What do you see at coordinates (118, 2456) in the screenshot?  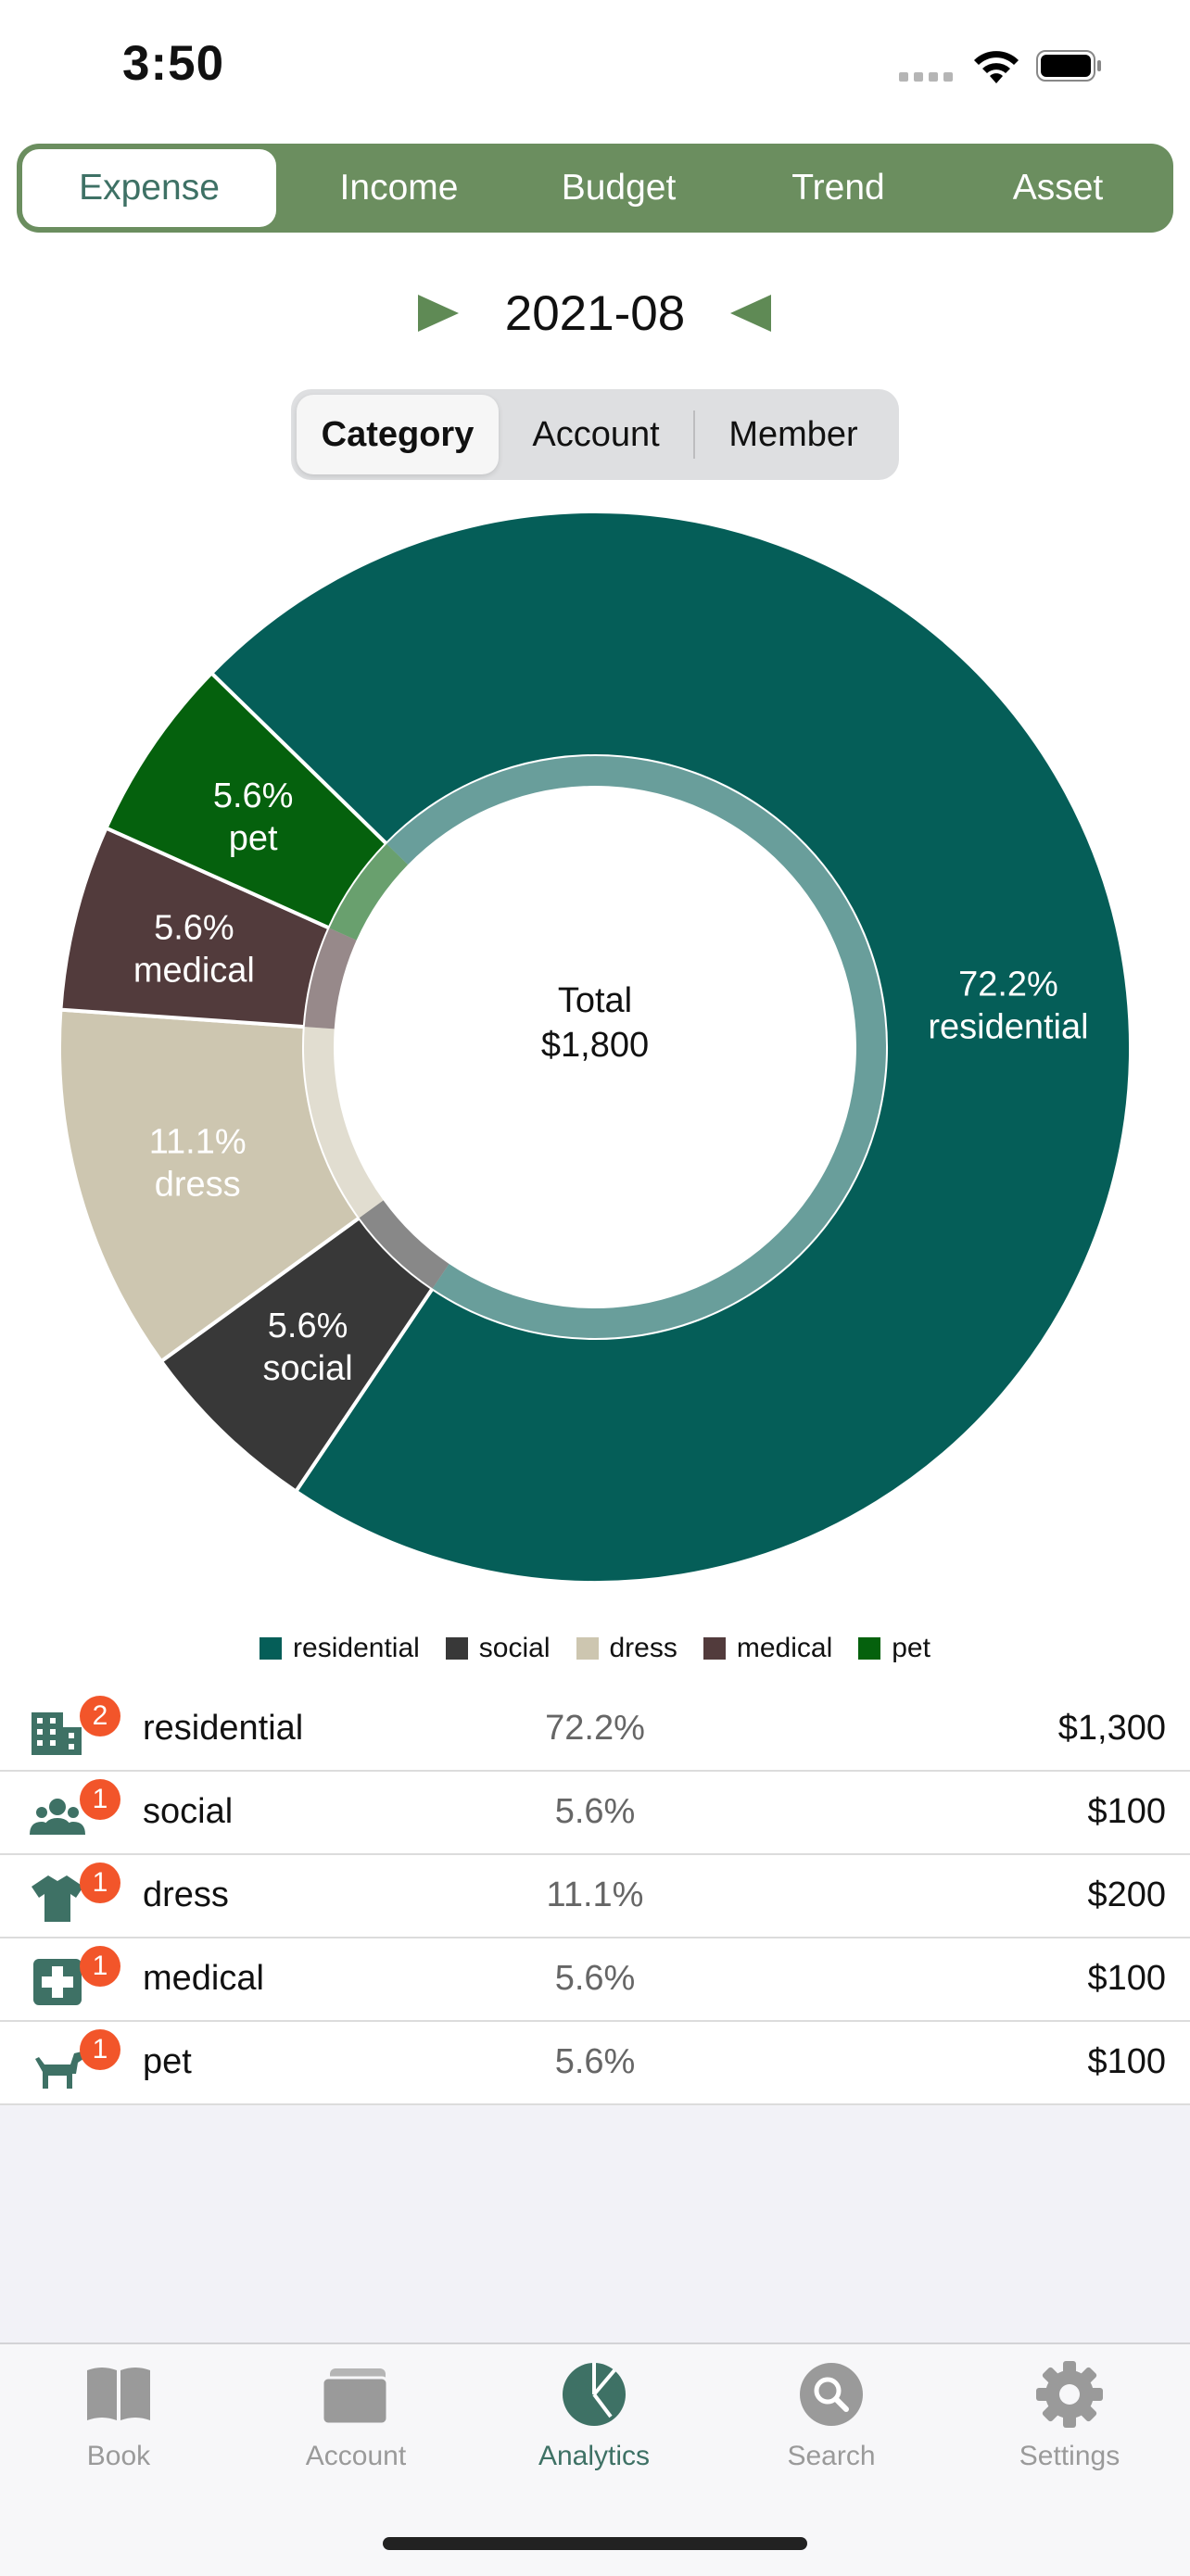 I see `tab-bar-label: Book` at bounding box center [118, 2456].